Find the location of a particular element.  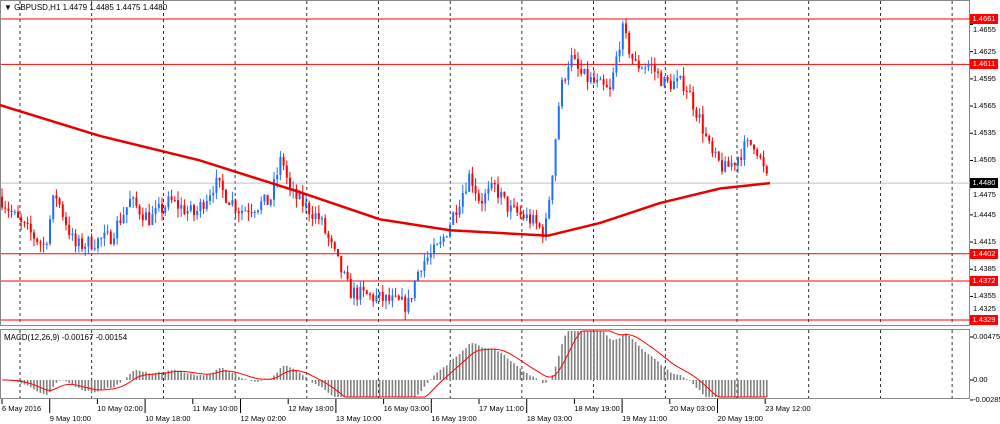

level-price-label: 1.4372 is located at coordinates (984, 281).